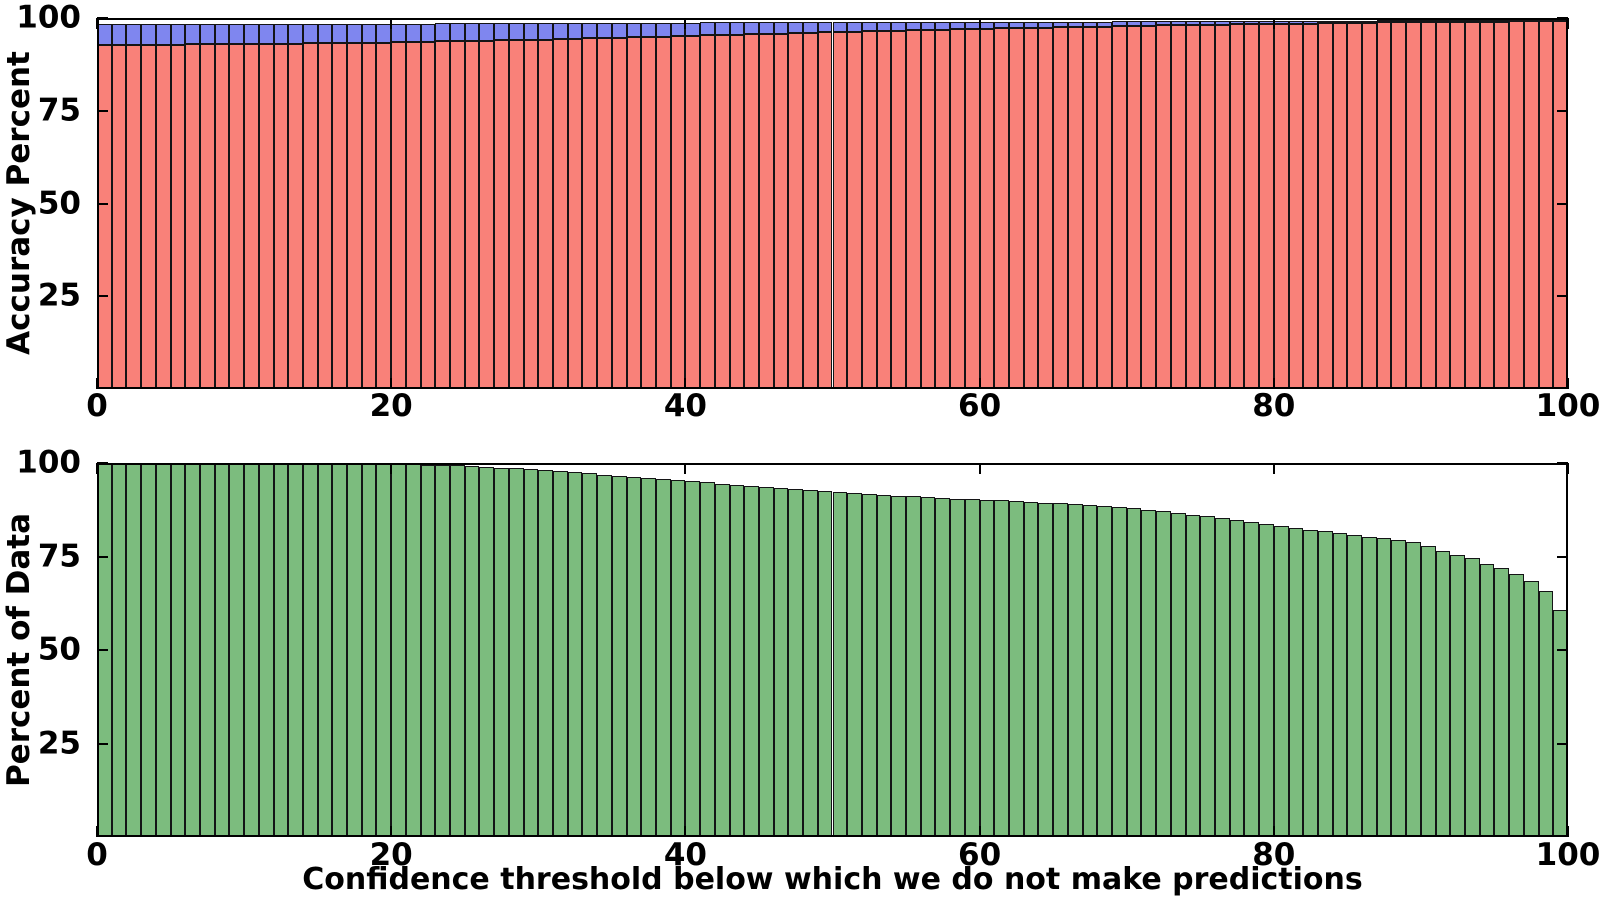 Image resolution: width=1600 pixels, height=900 pixels. What do you see at coordinates (843, 409) in the screenshot?
I see `accuracy-xtick-labels: 0 20 40 60 80 100` at bounding box center [843, 409].